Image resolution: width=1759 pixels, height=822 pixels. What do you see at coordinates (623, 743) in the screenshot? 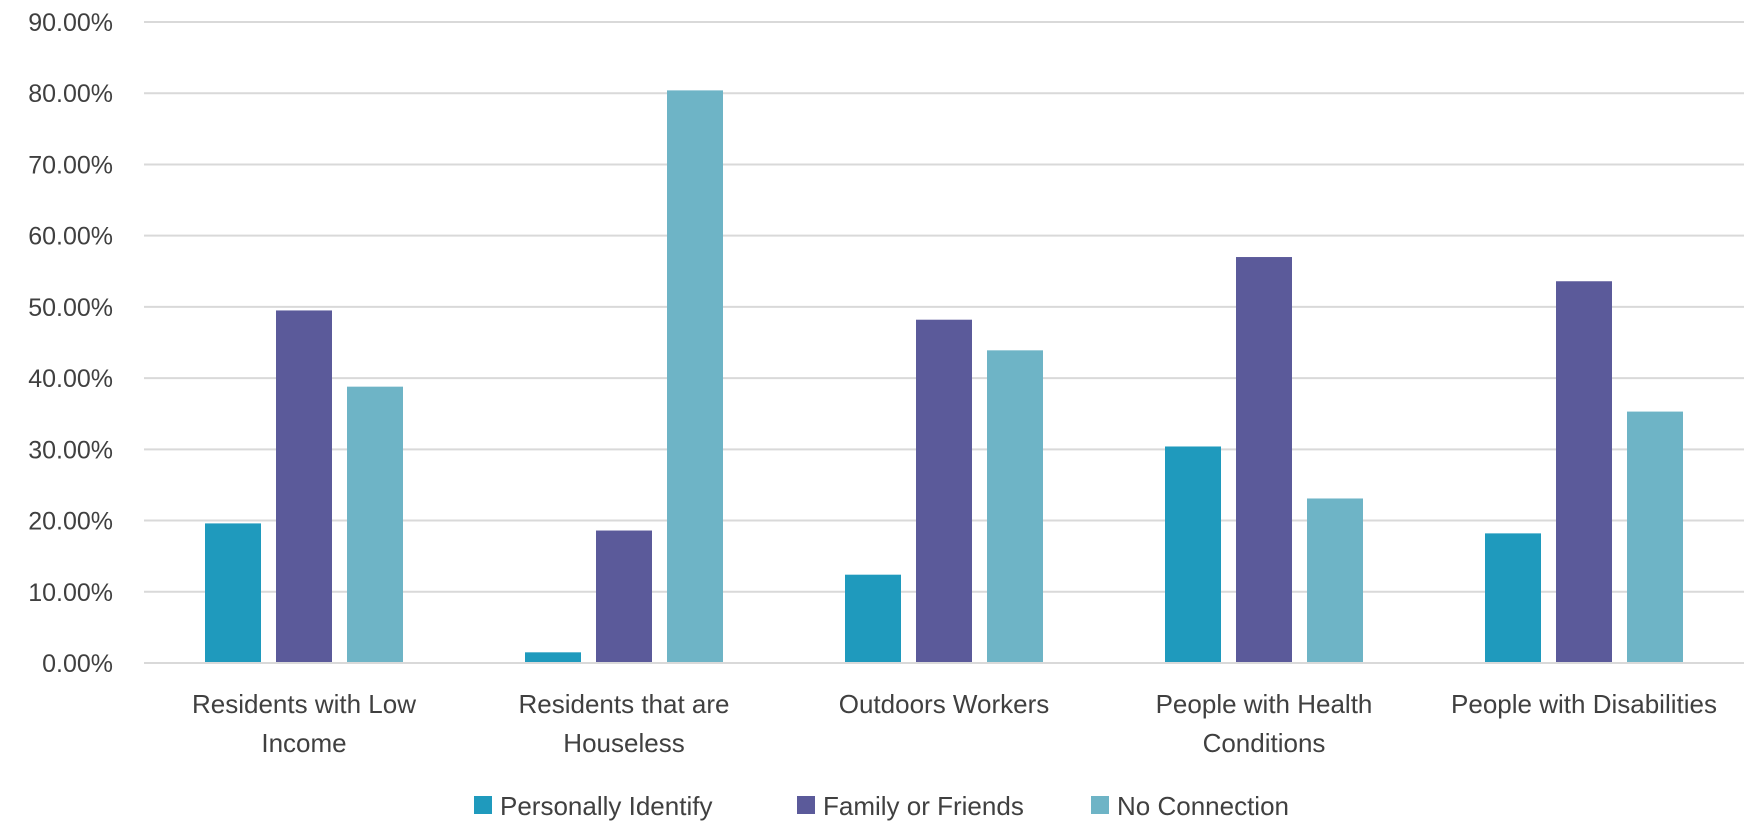
I see `category-label: Houseless` at bounding box center [623, 743].